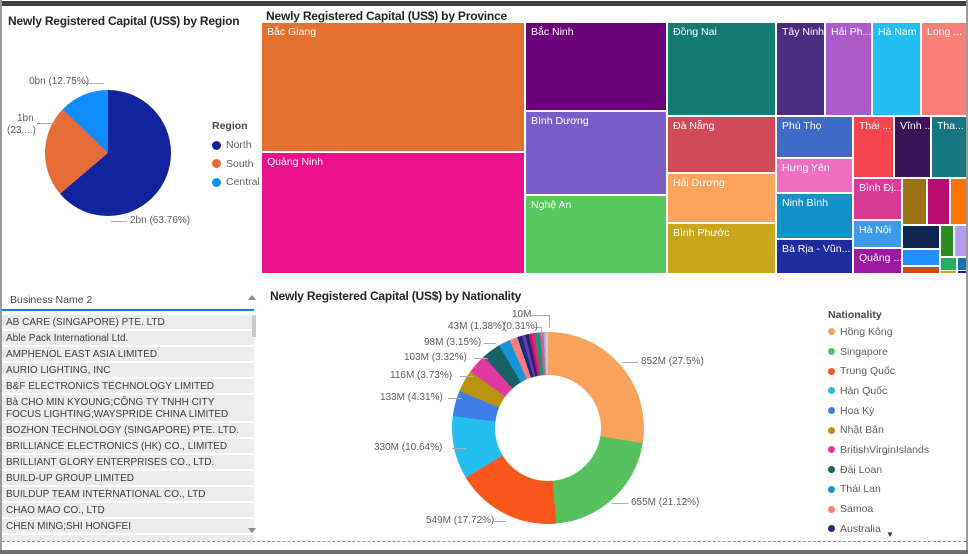  What do you see at coordinates (108, 153) in the screenshot?
I see `region-pie-chart` at bounding box center [108, 153].